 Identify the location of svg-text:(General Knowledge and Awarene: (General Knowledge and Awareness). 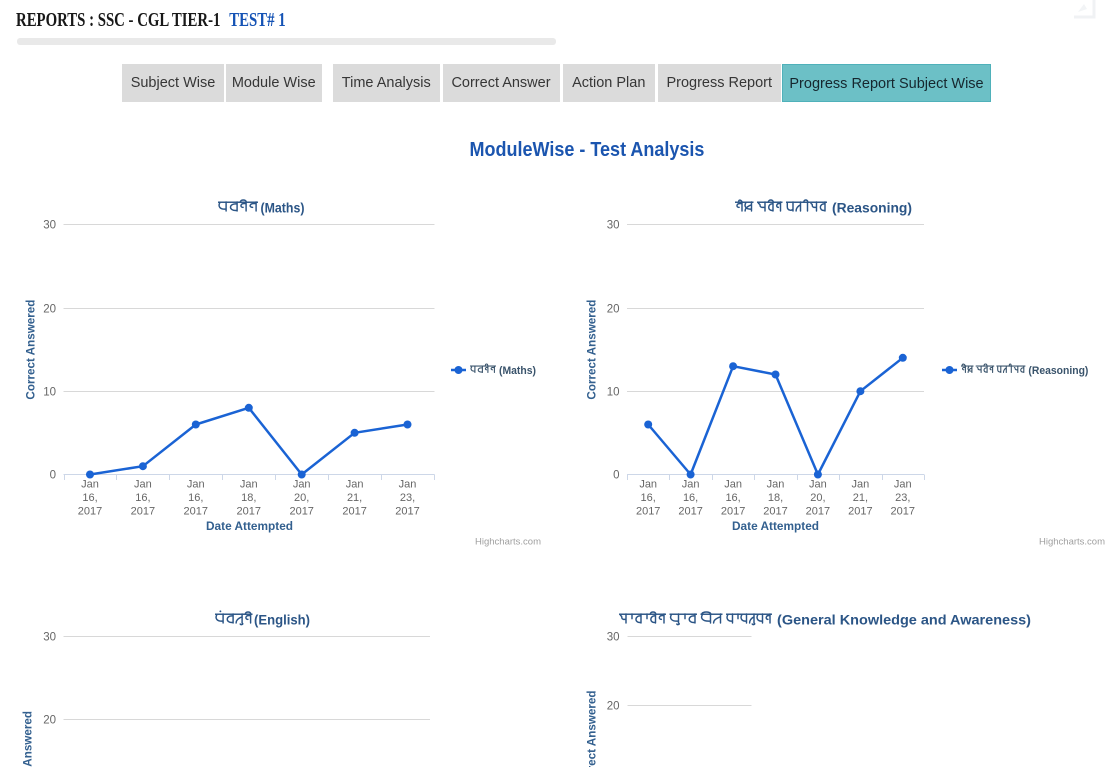
(904, 619).